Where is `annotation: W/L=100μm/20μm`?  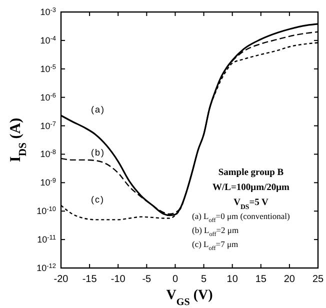 annotation: W/L=100μm/20μm is located at coordinates (251, 188).